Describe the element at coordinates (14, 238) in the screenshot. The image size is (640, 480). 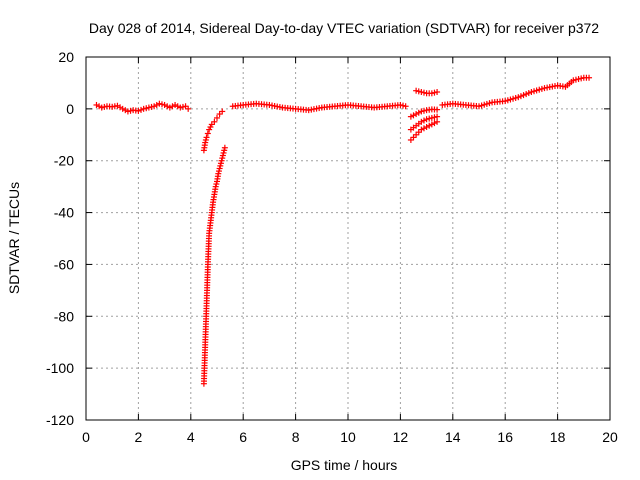
I see `y-axis-label: SDTVAR / TECUs` at that location.